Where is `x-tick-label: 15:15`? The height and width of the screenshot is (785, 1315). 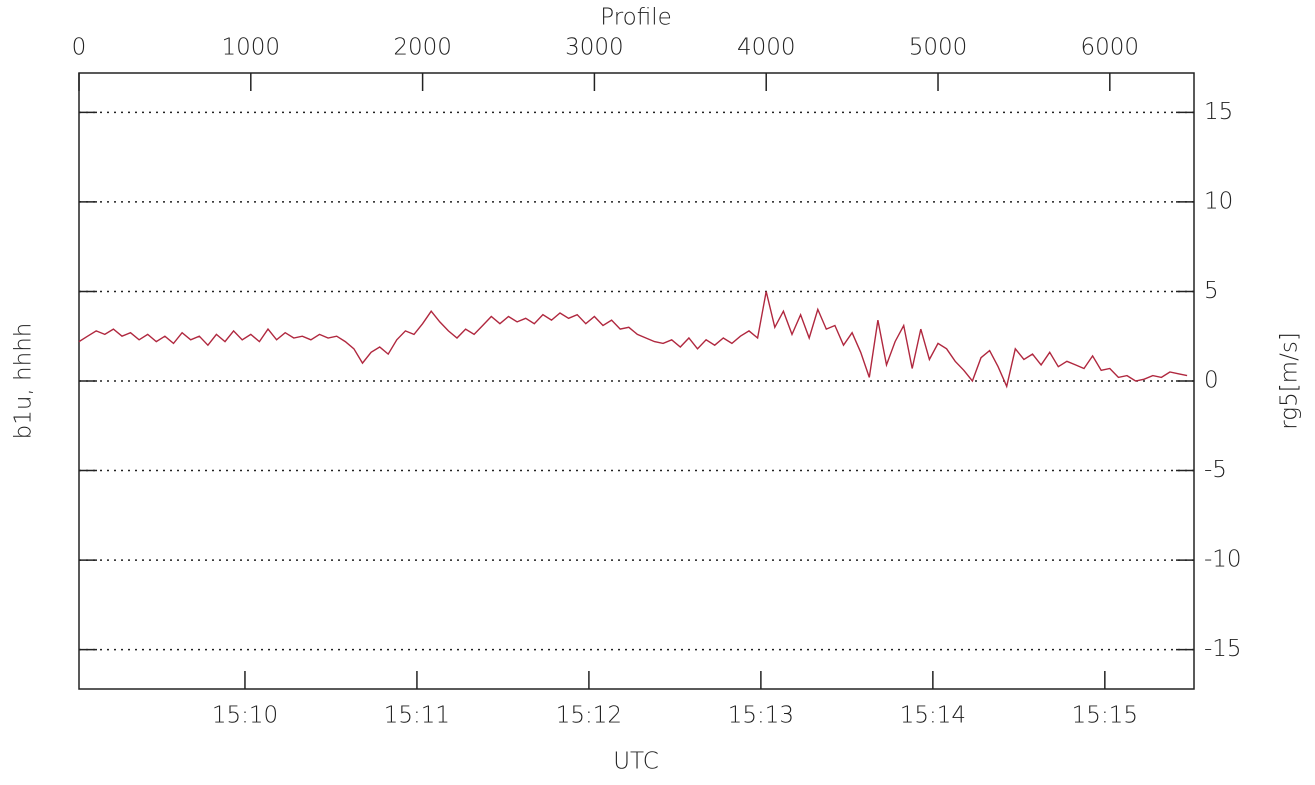
x-tick-label: 15:15 is located at coordinates (1105, 716).